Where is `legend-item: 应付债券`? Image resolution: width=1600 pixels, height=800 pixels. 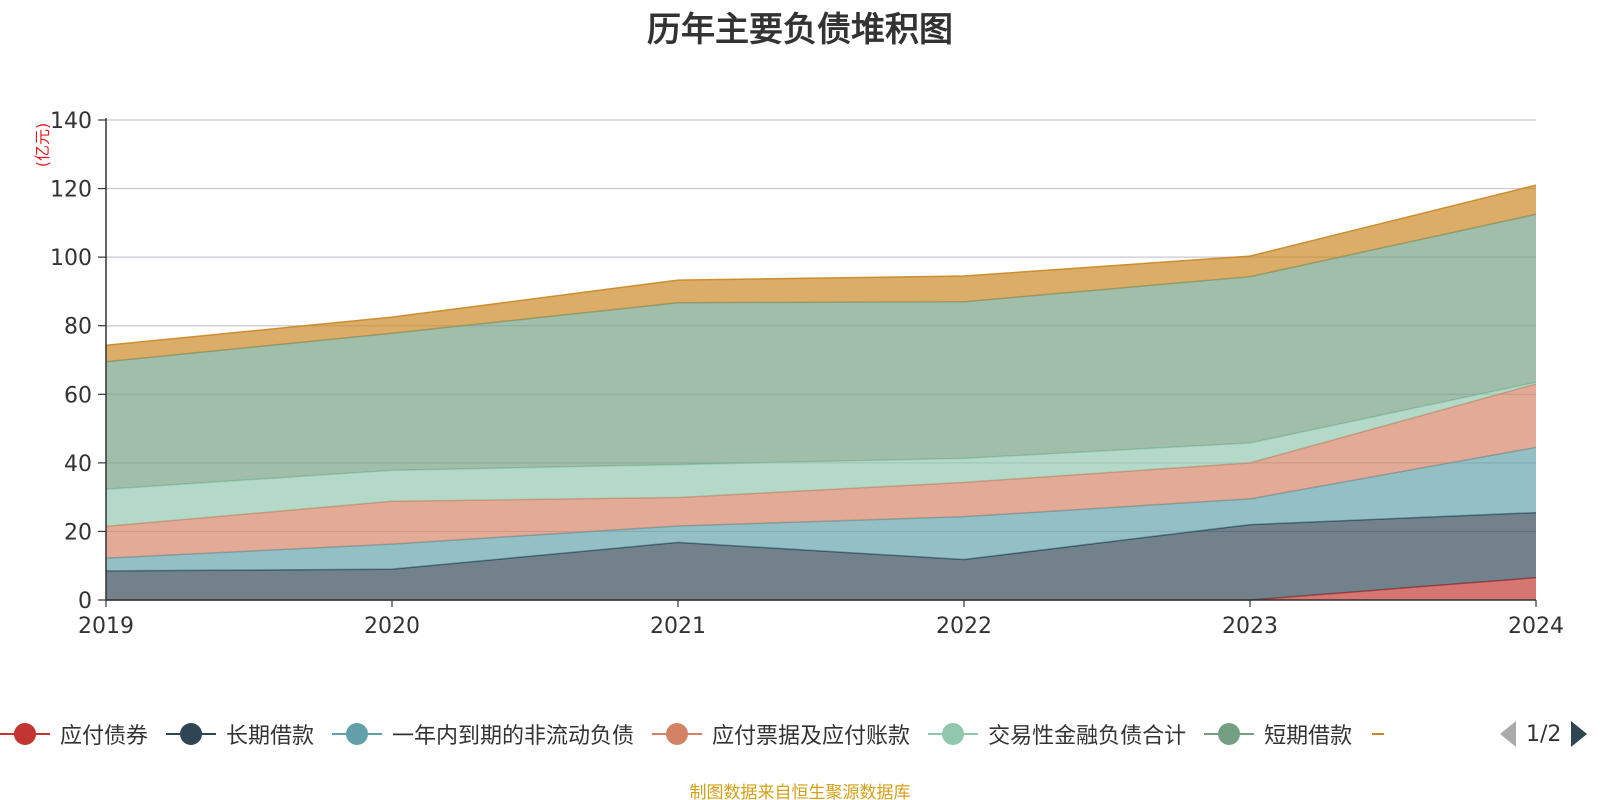
legend-item: 应付债券 is located at coordinates (74, 734).